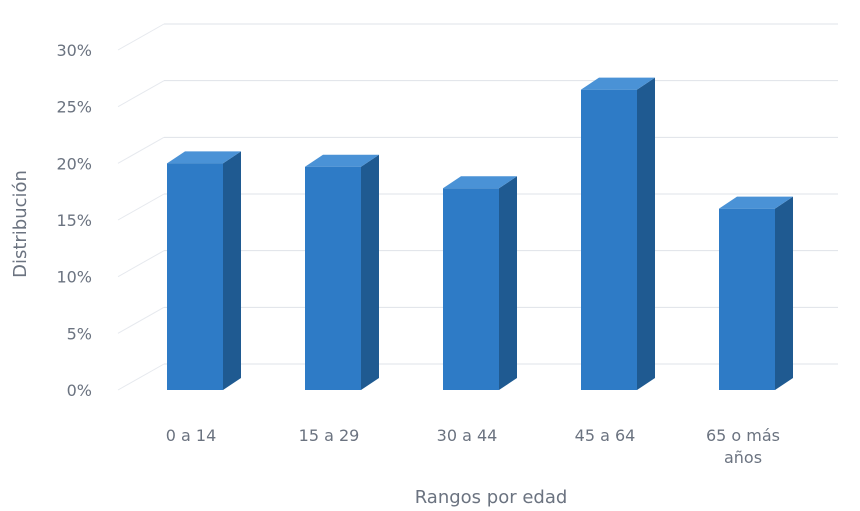 Image resolution: width=860 pixels, height=511 pixels. Describe the element at coordinates (79, 333) in the screenshot. I see `y-tick-label: 5%` at that location.